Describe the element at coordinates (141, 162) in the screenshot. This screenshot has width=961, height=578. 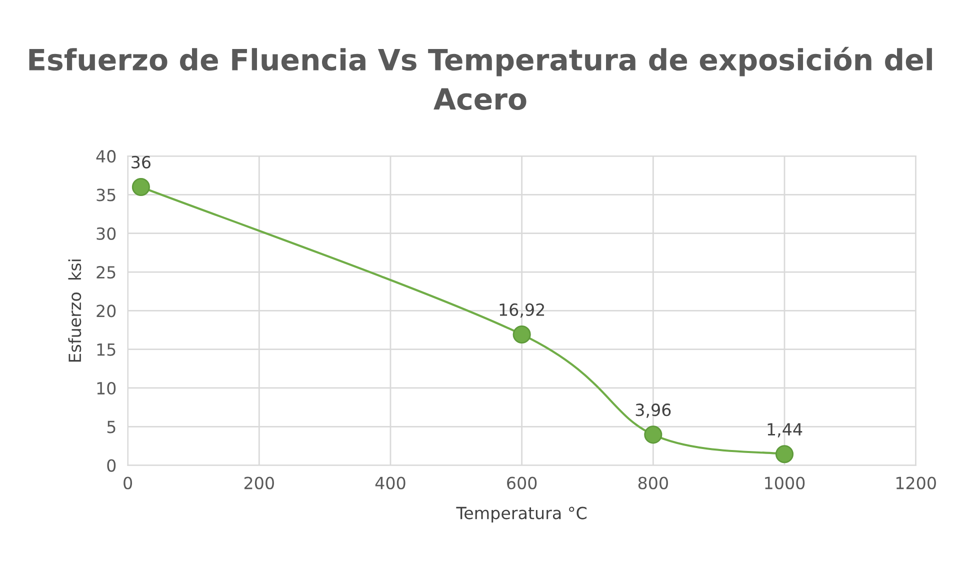
I see `data-label: 36` at that location.